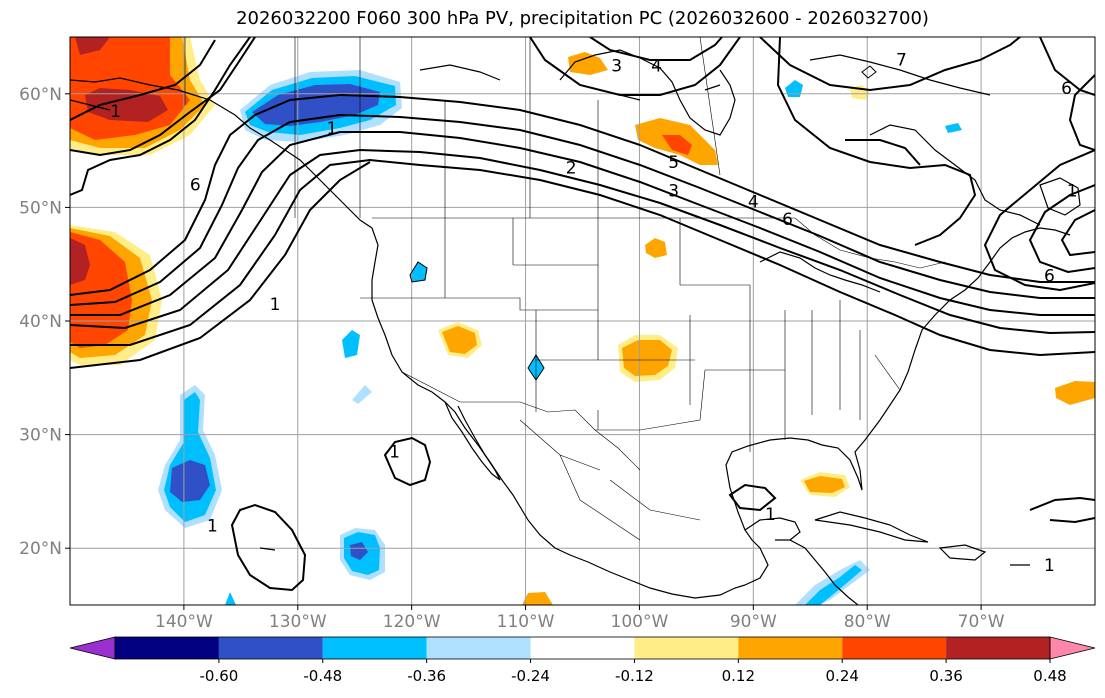  What do you see at coordinates (659, 243) in the screenshot?
I see `border-us-canada` at bounding box center [659, 243].